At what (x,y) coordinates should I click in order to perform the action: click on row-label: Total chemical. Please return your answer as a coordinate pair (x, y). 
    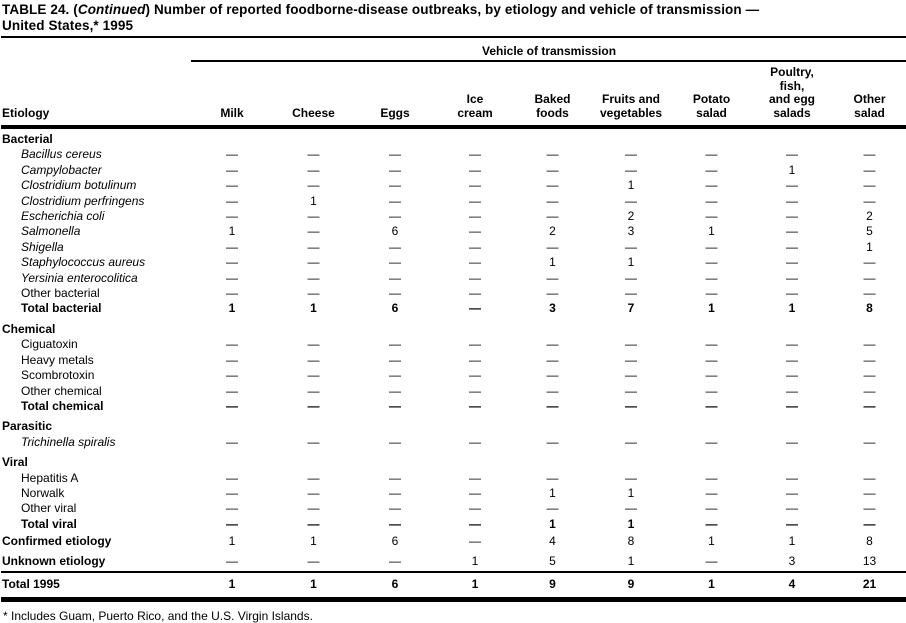
    Looking at the image, I should click on (62, 405).